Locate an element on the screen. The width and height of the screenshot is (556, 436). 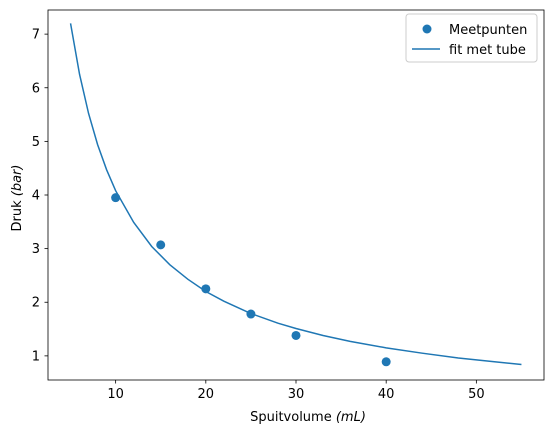
legend: Meetpunten fit met tube is located at coordinates (471, 38).